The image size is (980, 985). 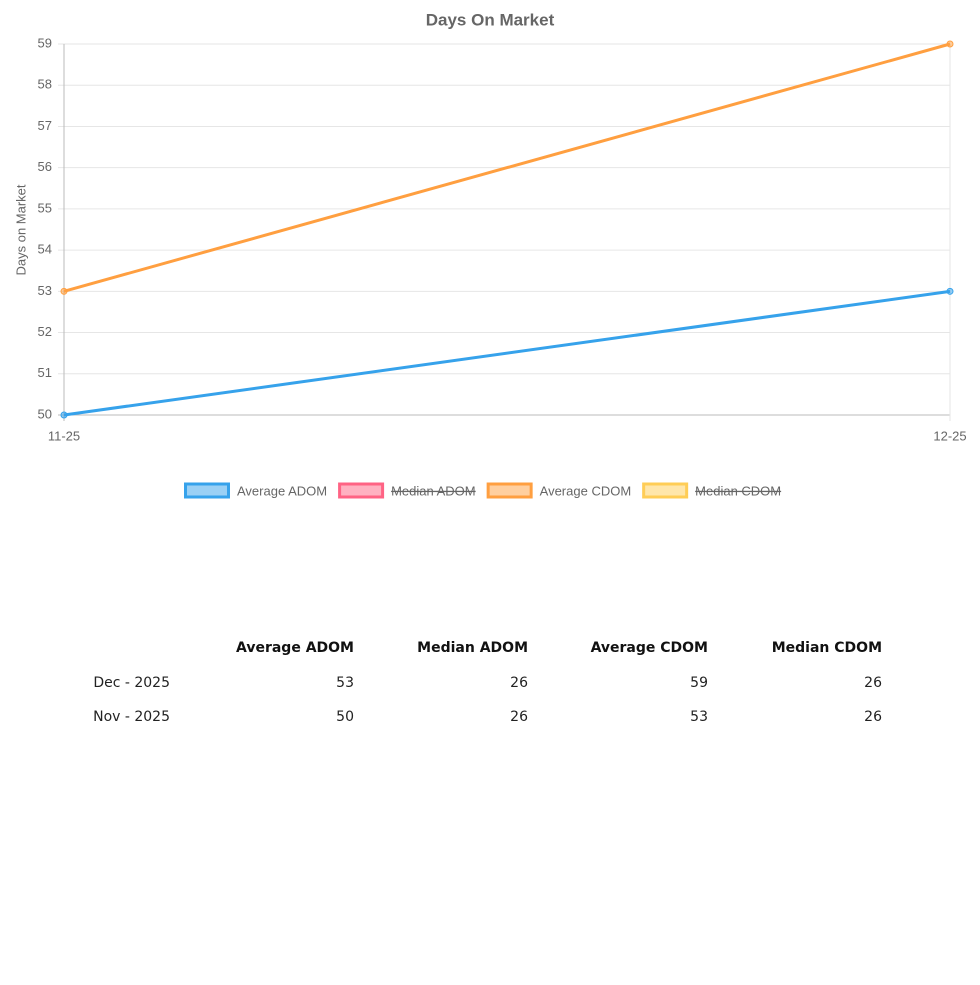 I want to click on y-tick-label: 50, so click(x=45, y=413).